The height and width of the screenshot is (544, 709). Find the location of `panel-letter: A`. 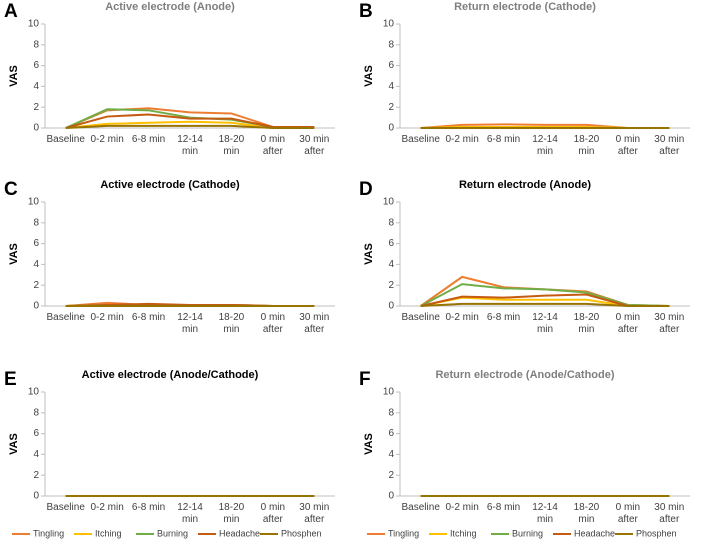

panel-letter: A is located at coordinates (11, 11).